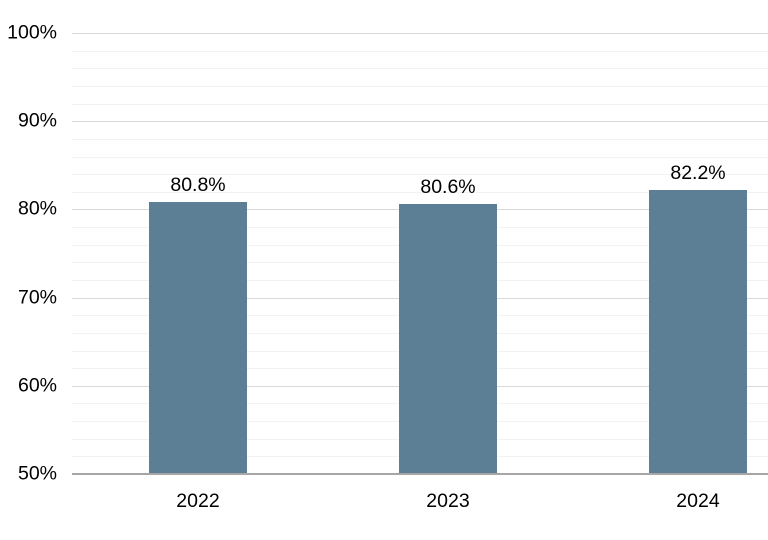 The width and height of the screenshot is (768, 540). Describe the element at coordinates (32, 32) in the screenshot. I see `y-axis-tick-label: 100%` at that location.